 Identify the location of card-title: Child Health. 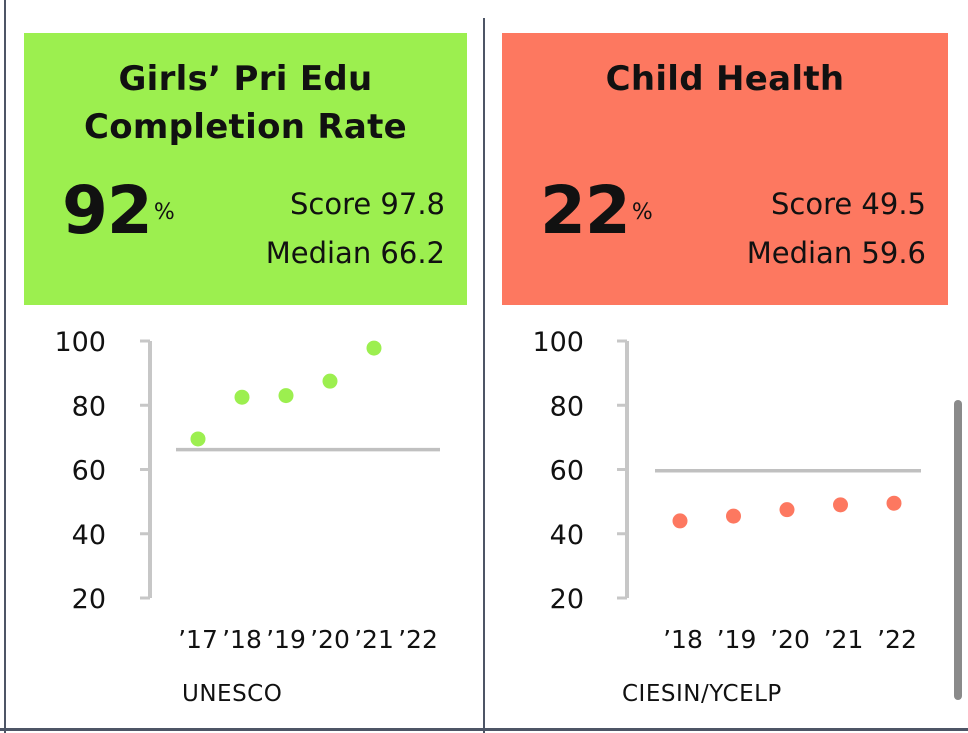
(725, 79).